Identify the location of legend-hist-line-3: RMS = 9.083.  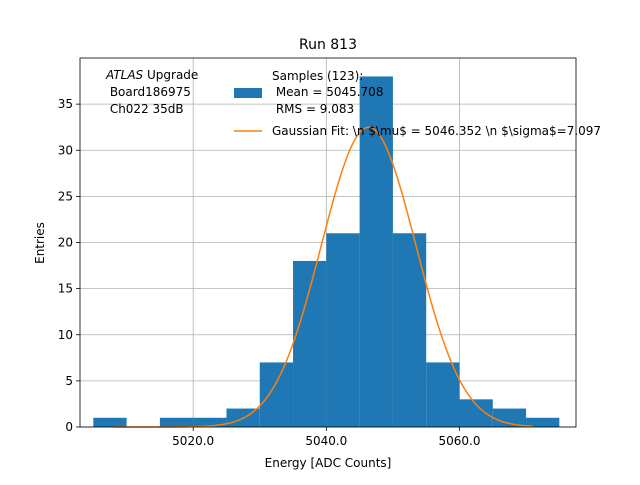
(313, 109).